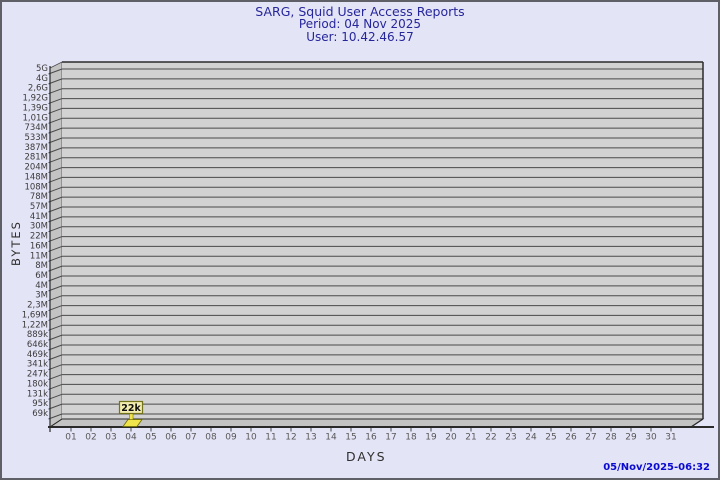 Image resolution: width=720 pixels, height=480 pixels. Describe the element at coordinates (39, 227) in the screenshot. I see `y-axis-tick-label: 30M` at that location.